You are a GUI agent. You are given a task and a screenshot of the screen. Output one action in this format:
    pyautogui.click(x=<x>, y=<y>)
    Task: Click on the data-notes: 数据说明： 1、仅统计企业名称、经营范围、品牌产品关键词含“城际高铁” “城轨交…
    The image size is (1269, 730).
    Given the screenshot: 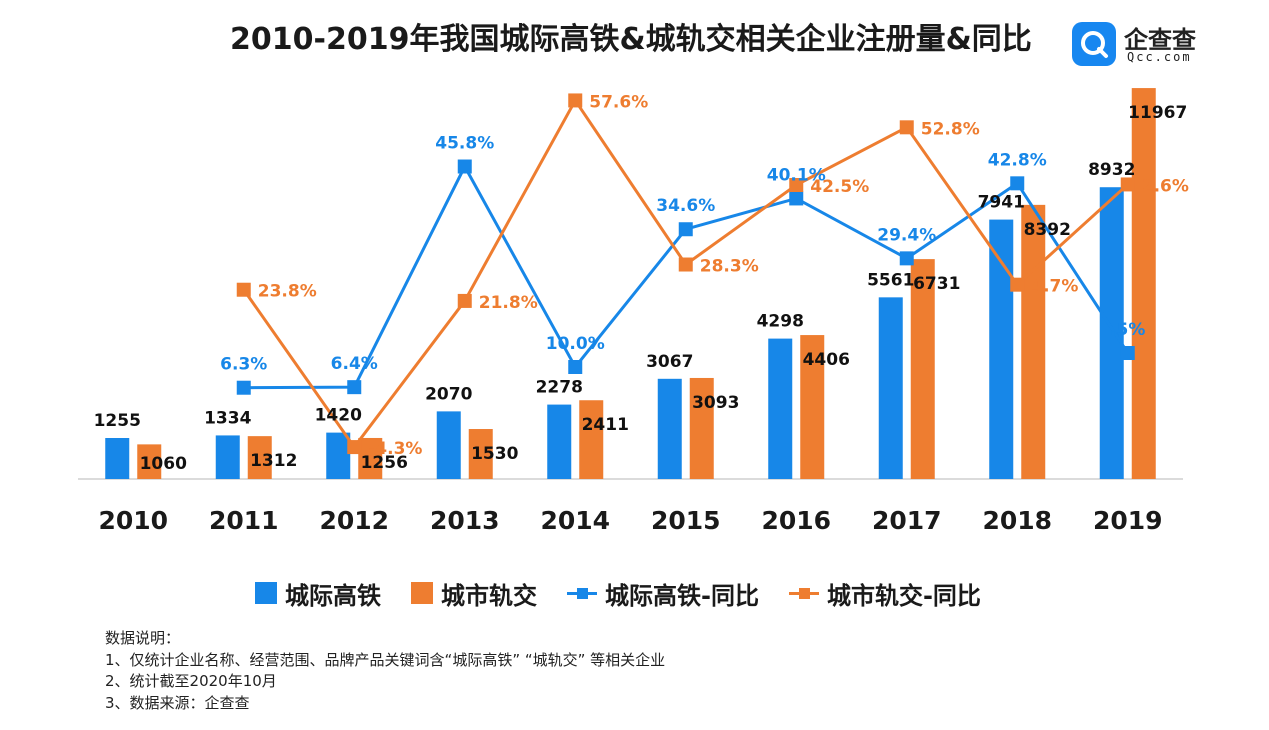 What is the action you would take?
    pyautogui.click(x=385, y=671)
    